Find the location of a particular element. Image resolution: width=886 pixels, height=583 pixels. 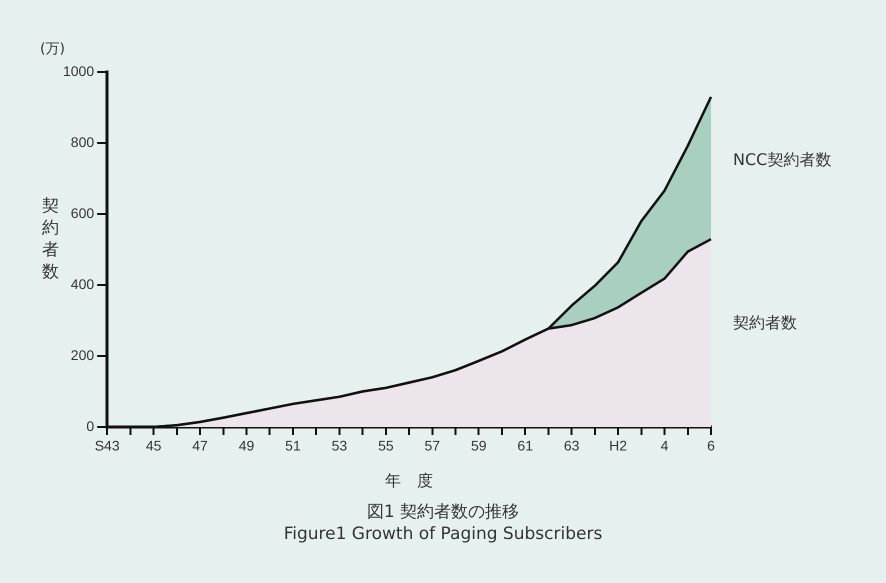

y-tick-label: 200 is located at coordinates (82, 354).